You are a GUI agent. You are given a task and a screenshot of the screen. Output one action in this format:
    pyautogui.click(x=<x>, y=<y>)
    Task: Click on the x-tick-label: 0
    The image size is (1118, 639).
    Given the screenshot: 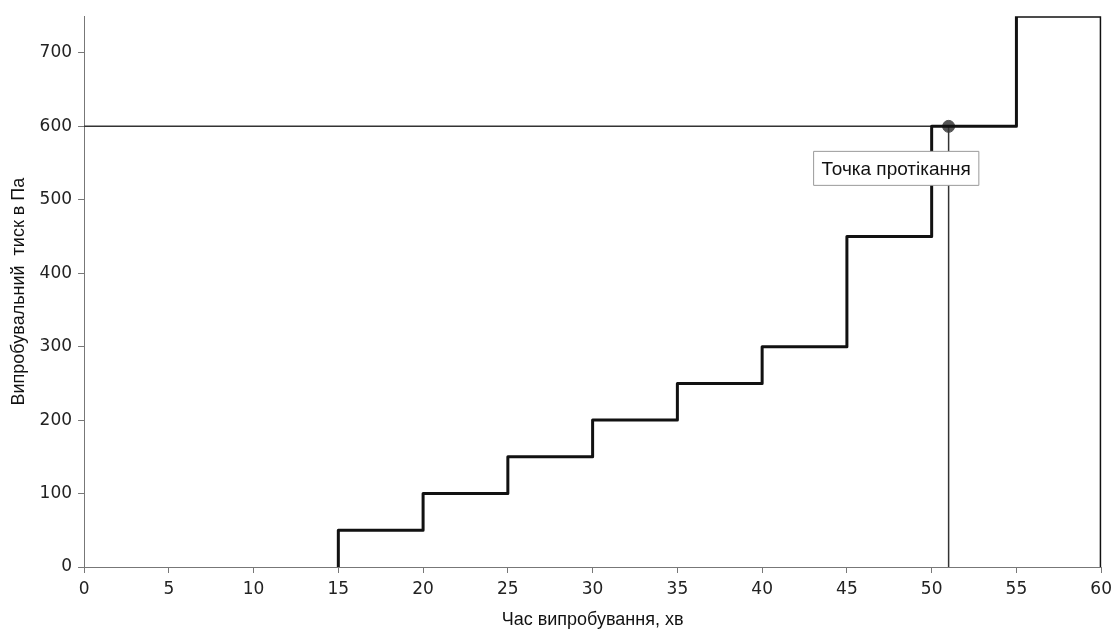 What is the action you would take?
    pyautogui.click(x=84, y=587)
    